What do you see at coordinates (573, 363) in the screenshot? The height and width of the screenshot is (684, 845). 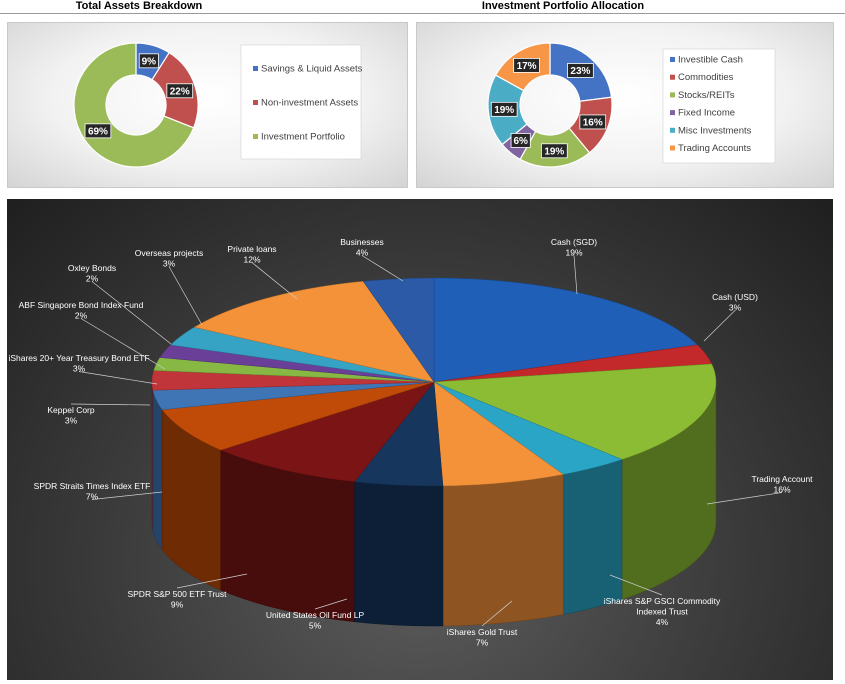 I see `pie3d-slice-cash-usd` at bounding box center [573, 363].